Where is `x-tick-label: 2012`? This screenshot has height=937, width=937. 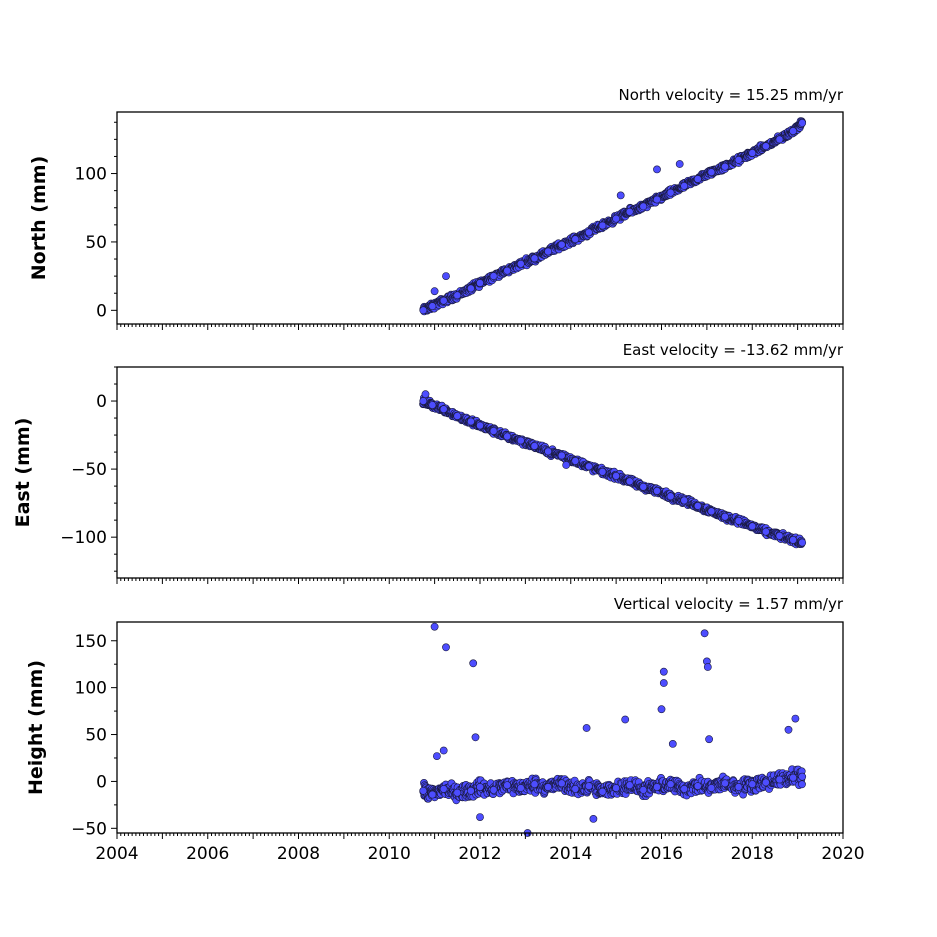 x-tick-label: 2012 is located at coordinates (479, 854).